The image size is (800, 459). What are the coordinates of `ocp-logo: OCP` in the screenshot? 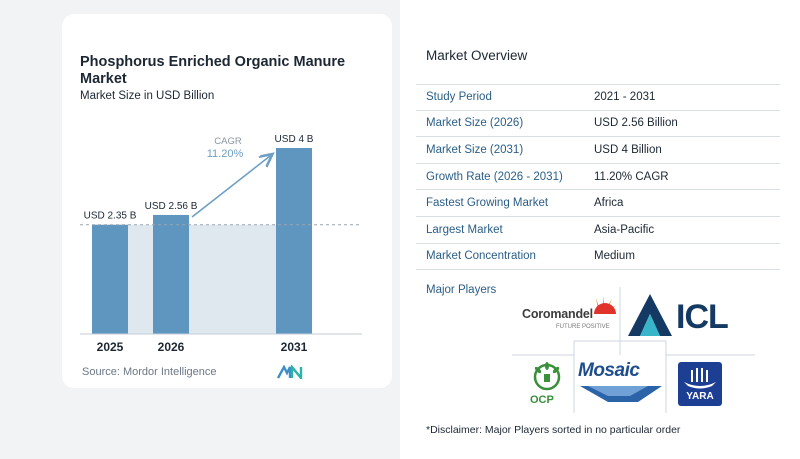 It's located at (547, 385).